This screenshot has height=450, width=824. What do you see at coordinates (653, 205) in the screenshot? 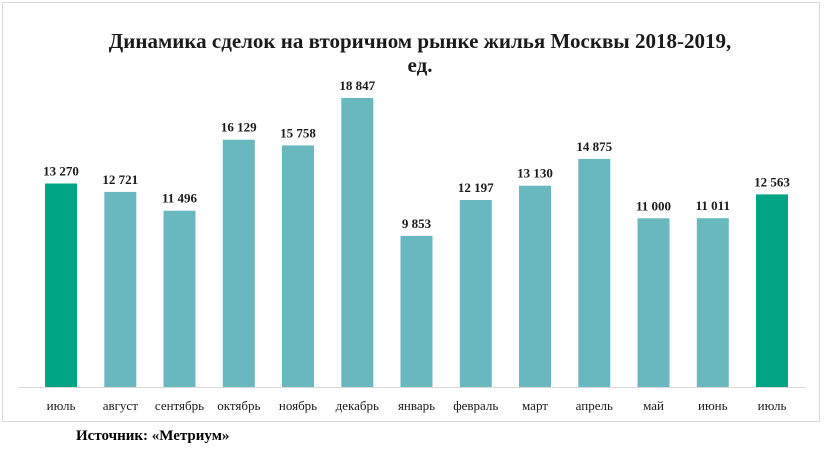
I see `data-label: 11 000` at bounding box center [653, 205].